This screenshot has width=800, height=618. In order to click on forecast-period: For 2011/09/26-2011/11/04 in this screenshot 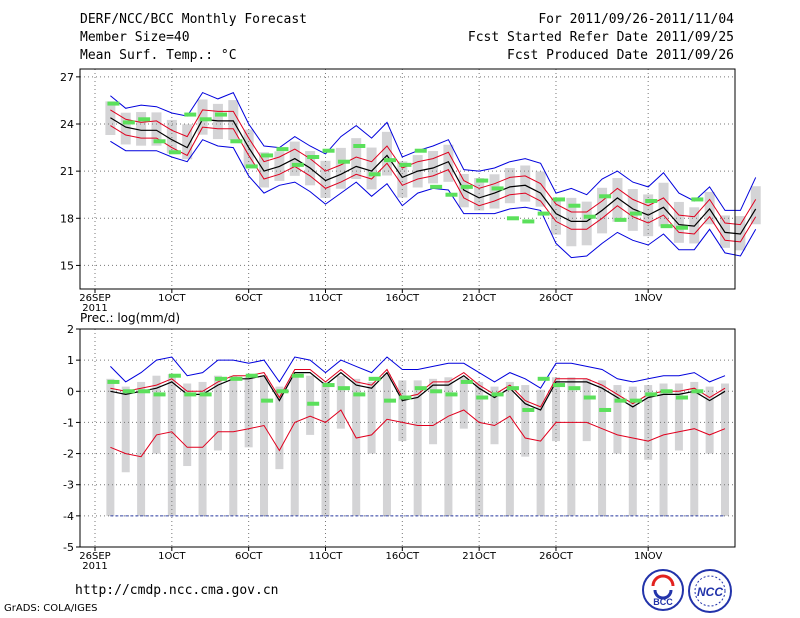, I will do `click(636, 19)`.